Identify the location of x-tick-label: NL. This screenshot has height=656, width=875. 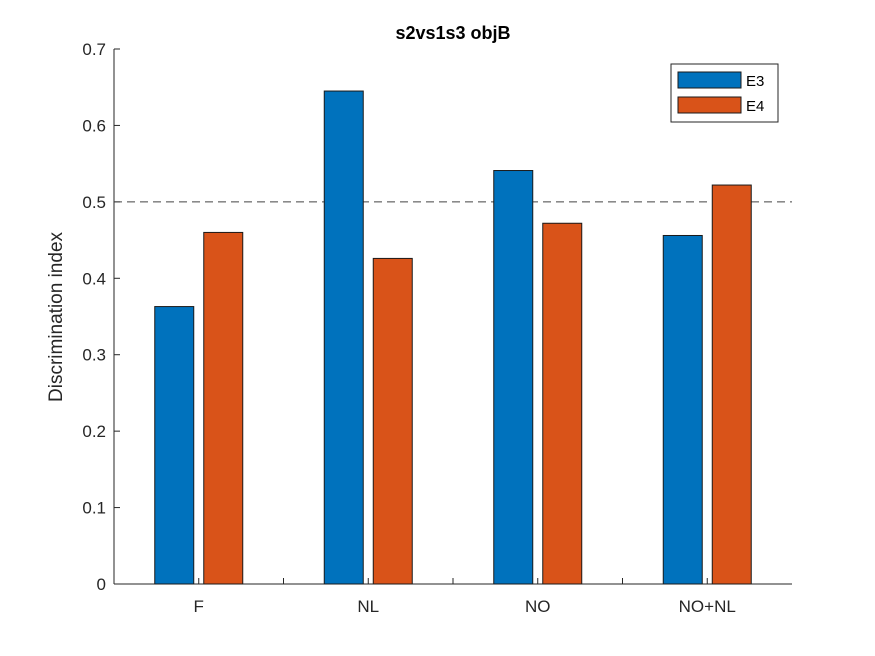
(368, 606).